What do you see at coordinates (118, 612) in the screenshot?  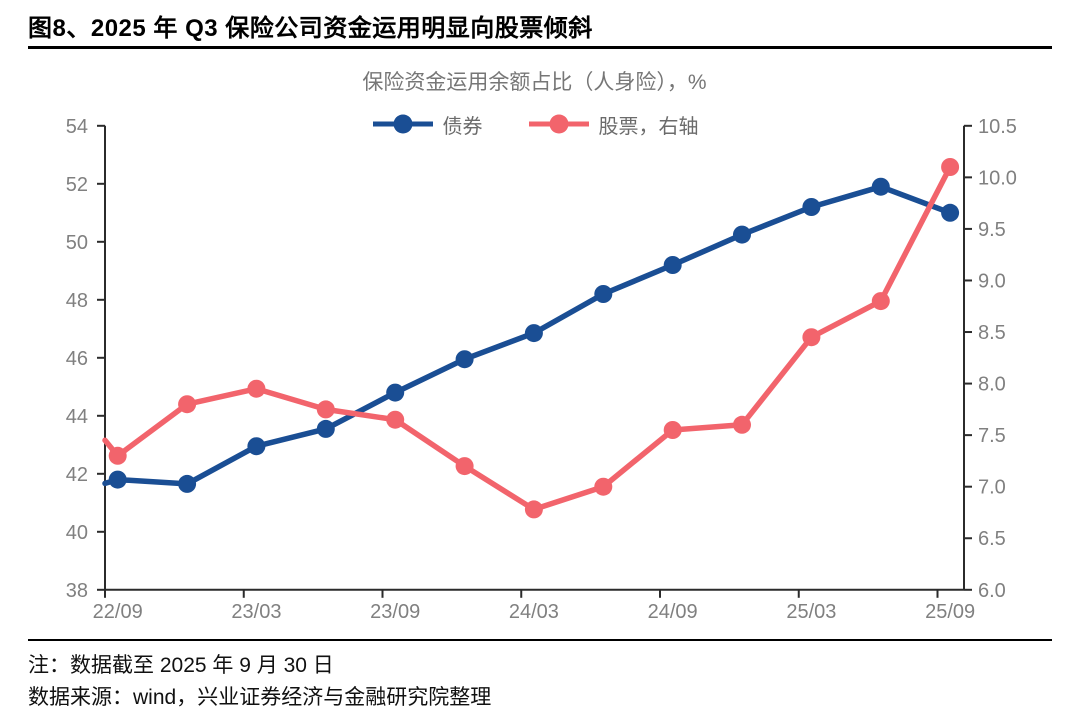 I see `x-axis-label: 22/09` at bounding box center [118, 612].